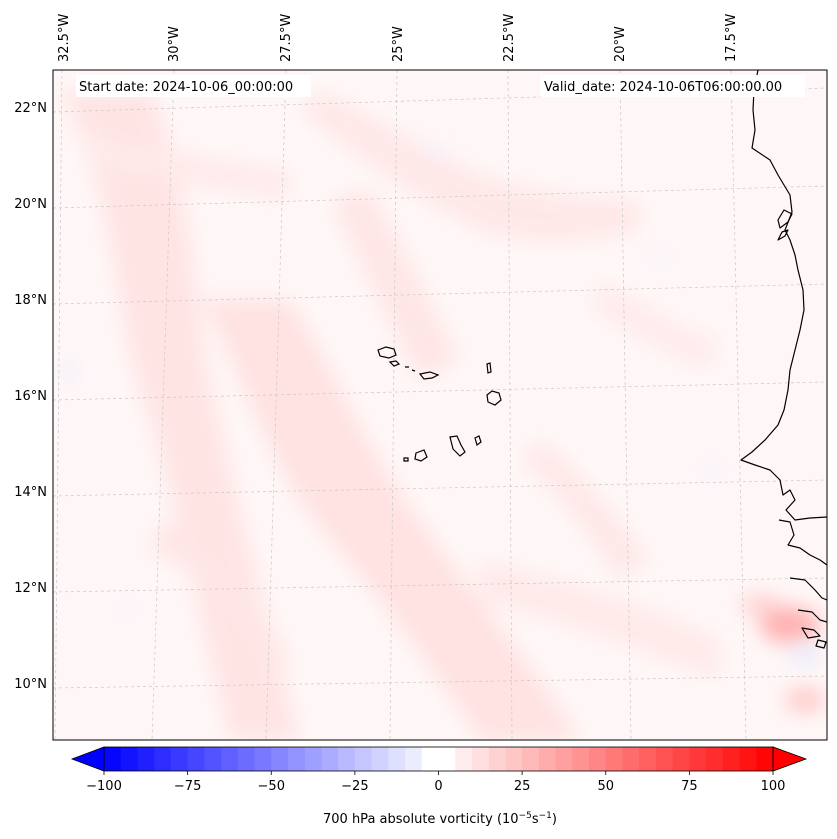 The height and width of the screenshot is (839, 837). What do you see at coordinates (174, 44) in the screenshot?
I see `lon-label-30w: 30°W` at bounding box center [174, 44].